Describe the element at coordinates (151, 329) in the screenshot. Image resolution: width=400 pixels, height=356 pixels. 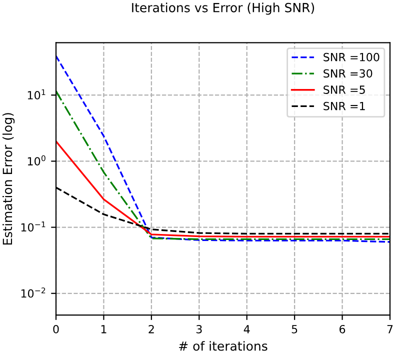
I see `x-tick-label: 2` at that location.